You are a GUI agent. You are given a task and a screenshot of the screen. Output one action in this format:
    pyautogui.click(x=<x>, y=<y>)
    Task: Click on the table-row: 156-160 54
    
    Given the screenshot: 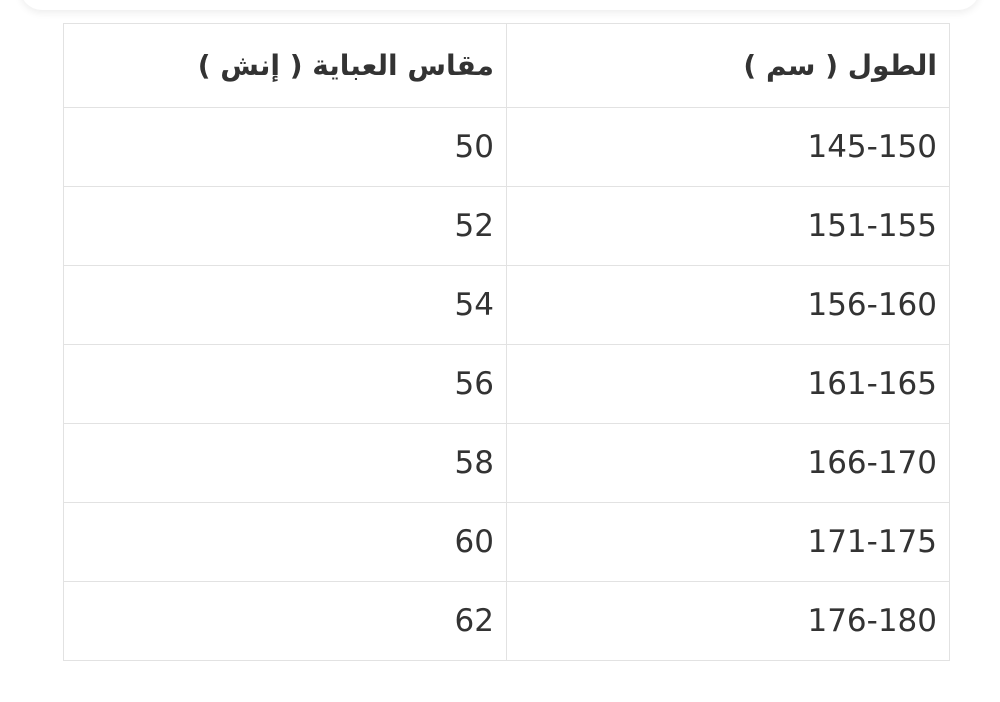 What is the action you would take?
    pyautogui.click(x=506, y=305)
    